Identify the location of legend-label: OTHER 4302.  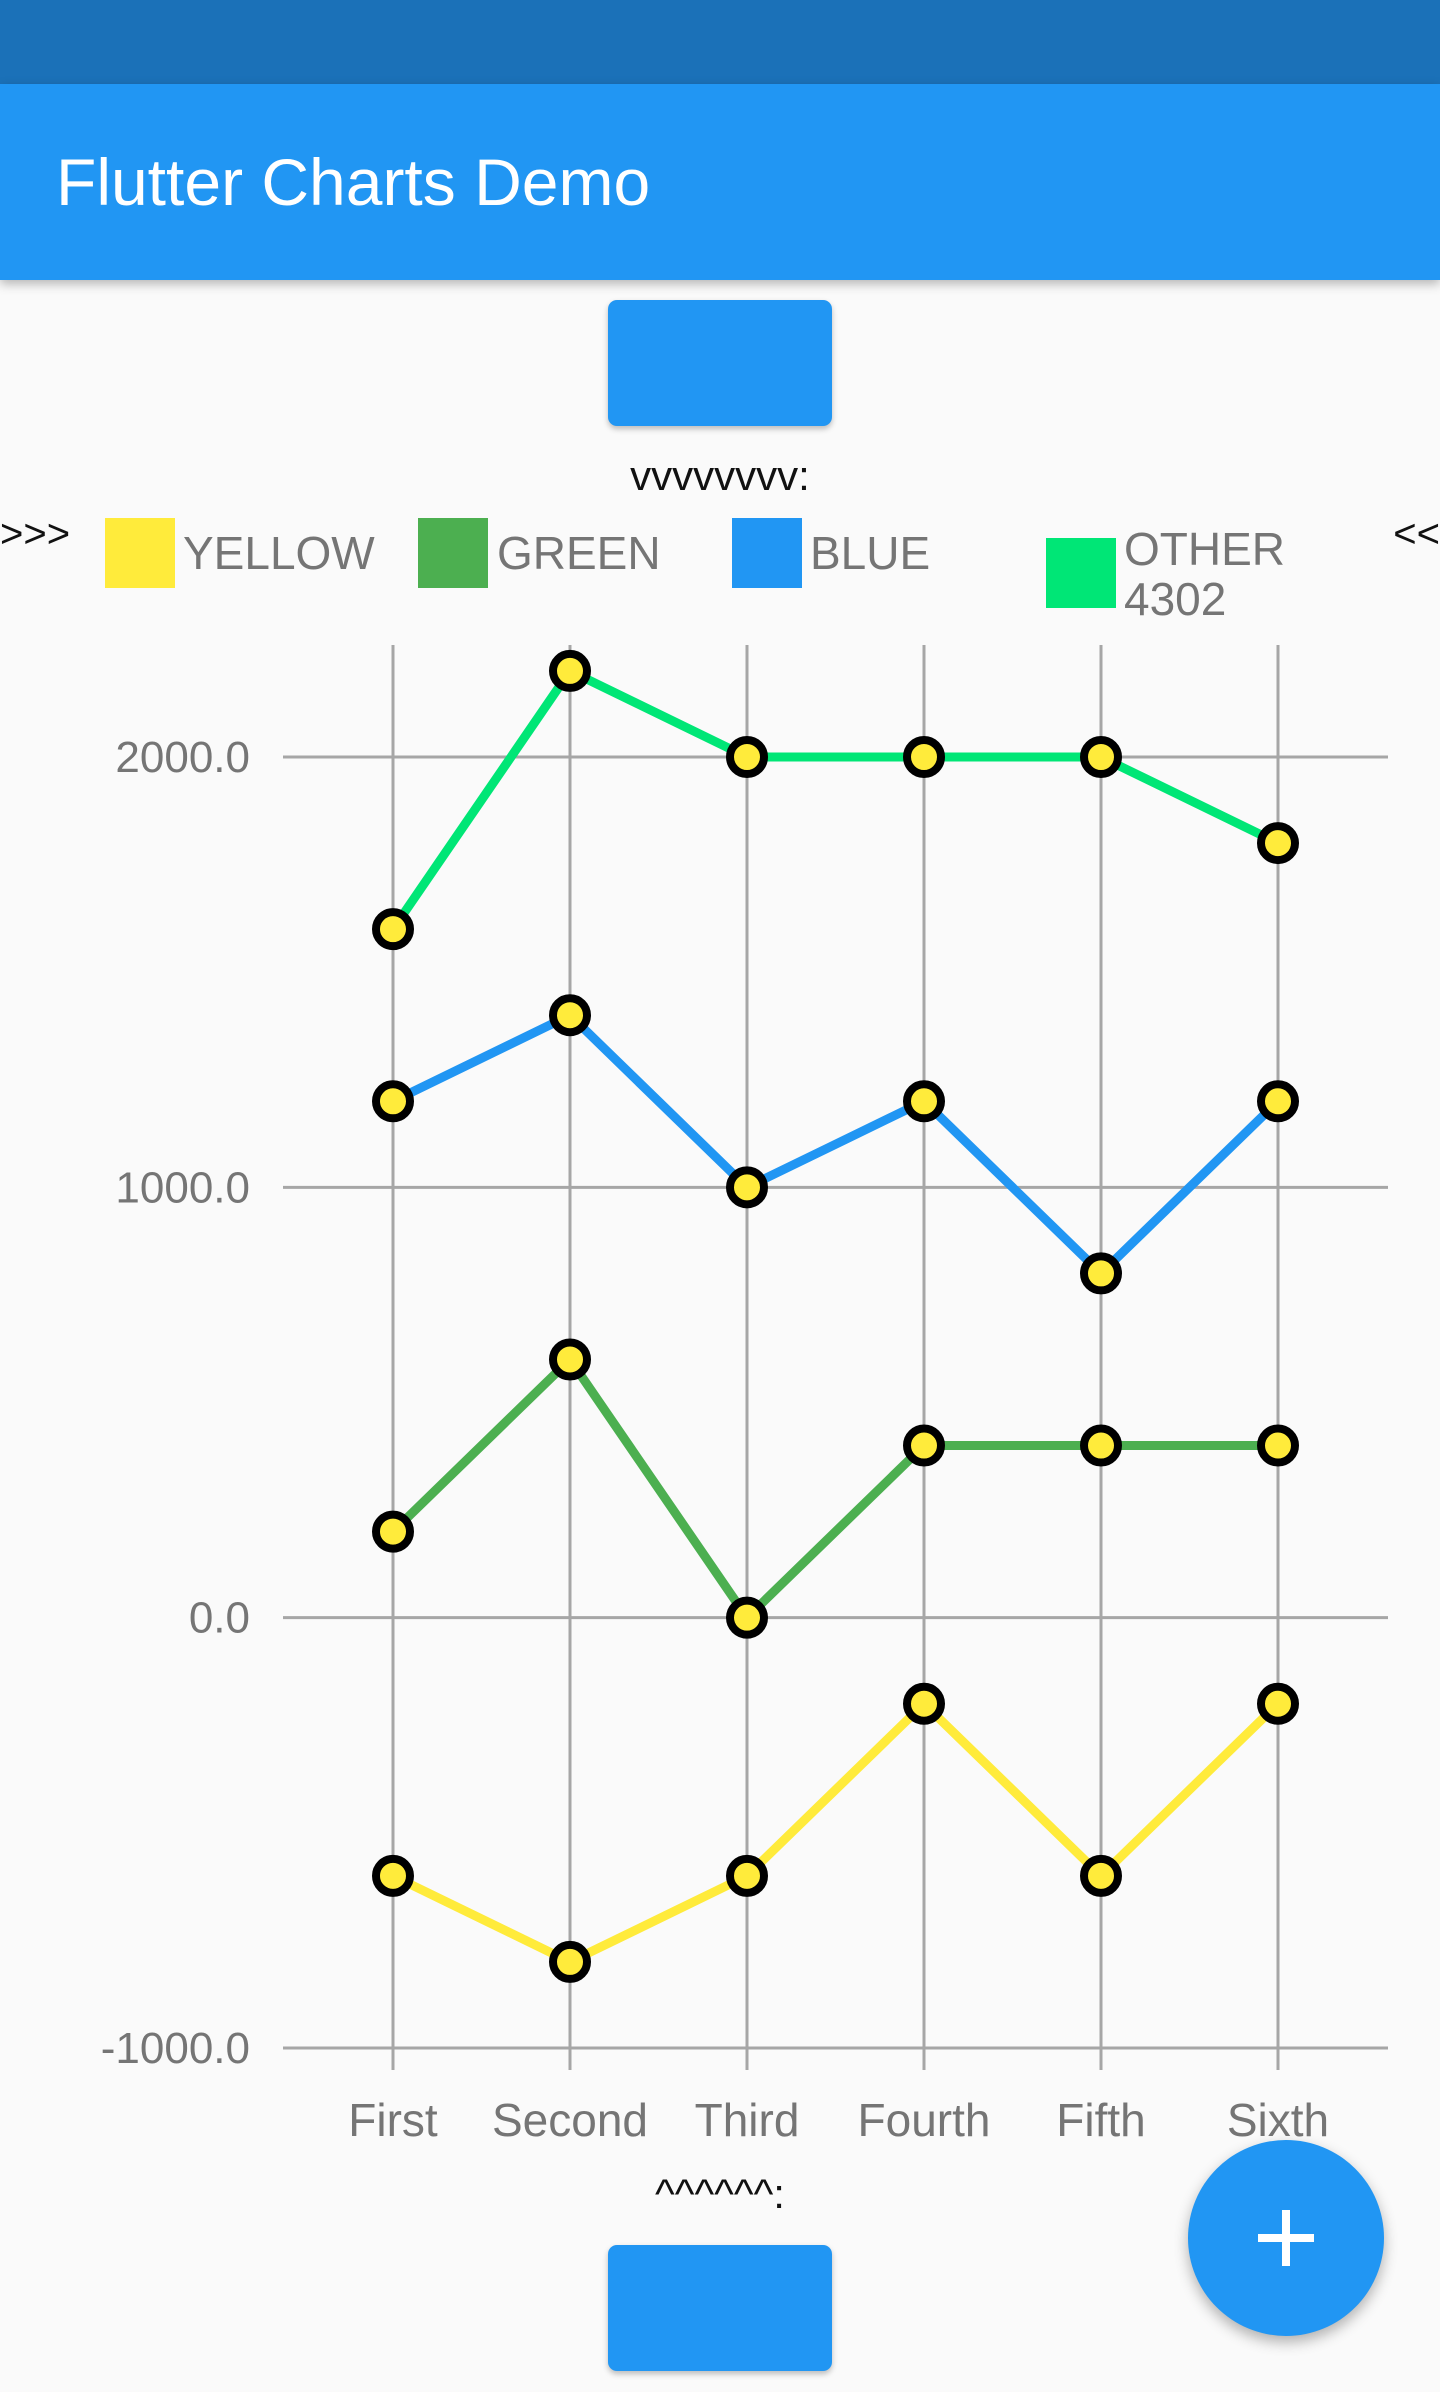
(1204, 574).